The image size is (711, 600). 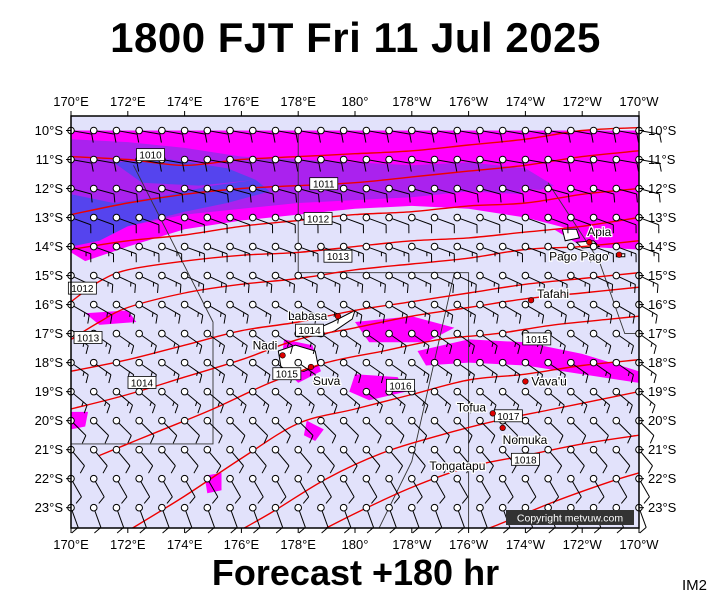 I want to click on copyright-box: Copyright metvuw.com, so click(x=570, y=517).